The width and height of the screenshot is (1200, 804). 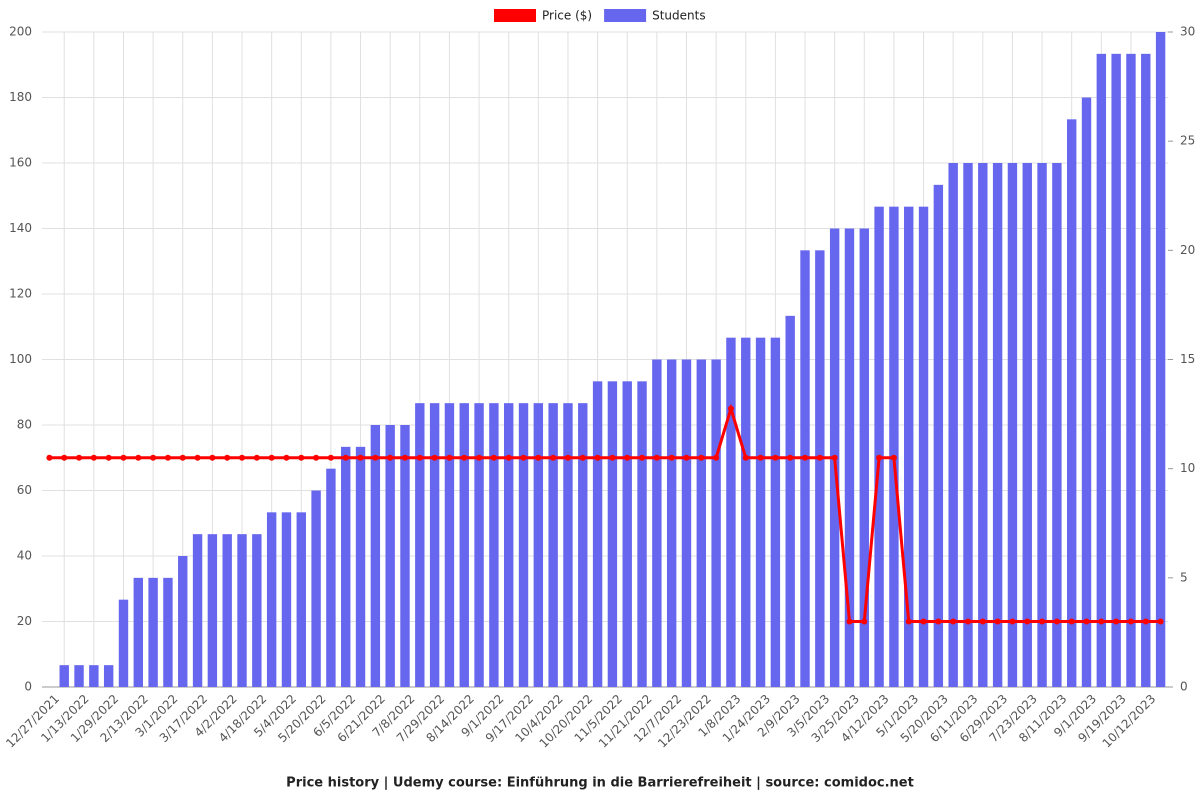 What do you see at coordinates (1184, 687) in the screenshot?
I see `y2-tick-label: 0` at bounding box center [1184, 687].